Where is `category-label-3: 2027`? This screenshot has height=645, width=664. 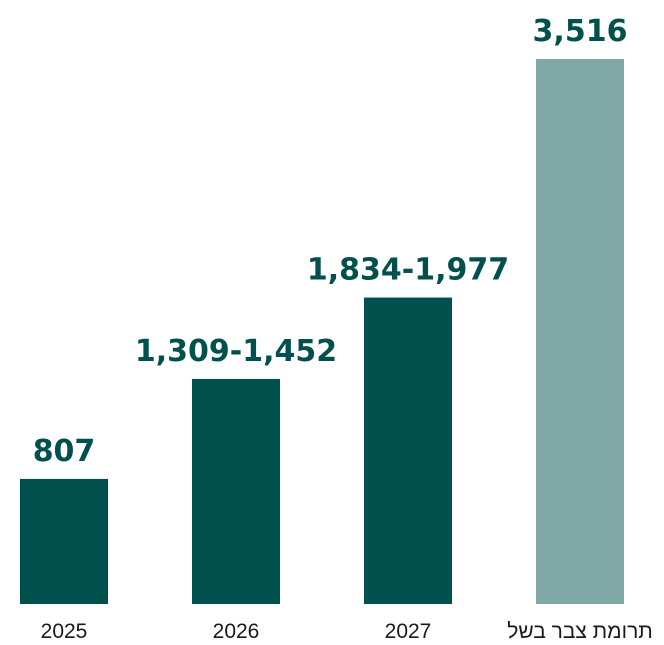 category-label-3: 2027 is located at coordinates (408, 631).